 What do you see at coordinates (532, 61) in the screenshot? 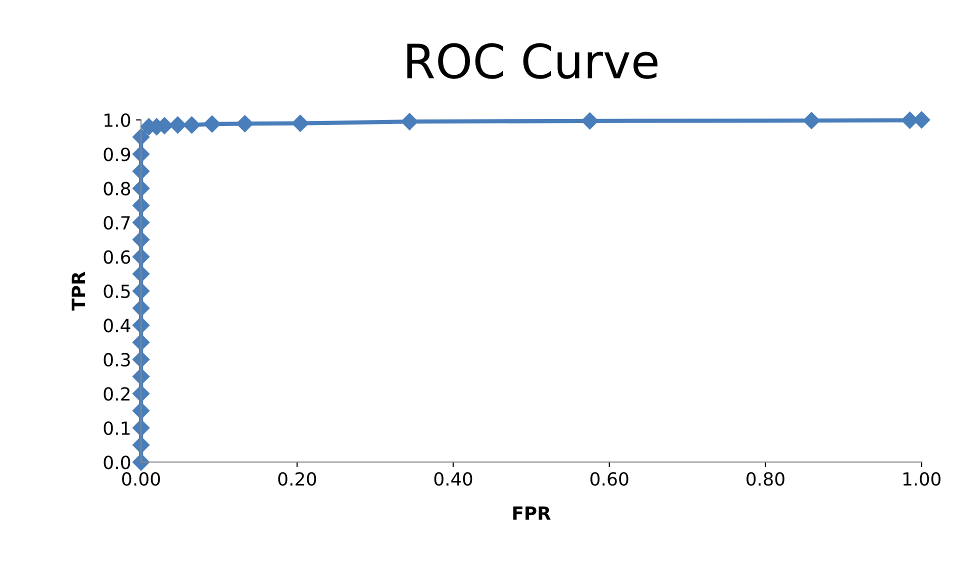
I see `chart-title: ROC Curve` at bounding box center [532, 61].